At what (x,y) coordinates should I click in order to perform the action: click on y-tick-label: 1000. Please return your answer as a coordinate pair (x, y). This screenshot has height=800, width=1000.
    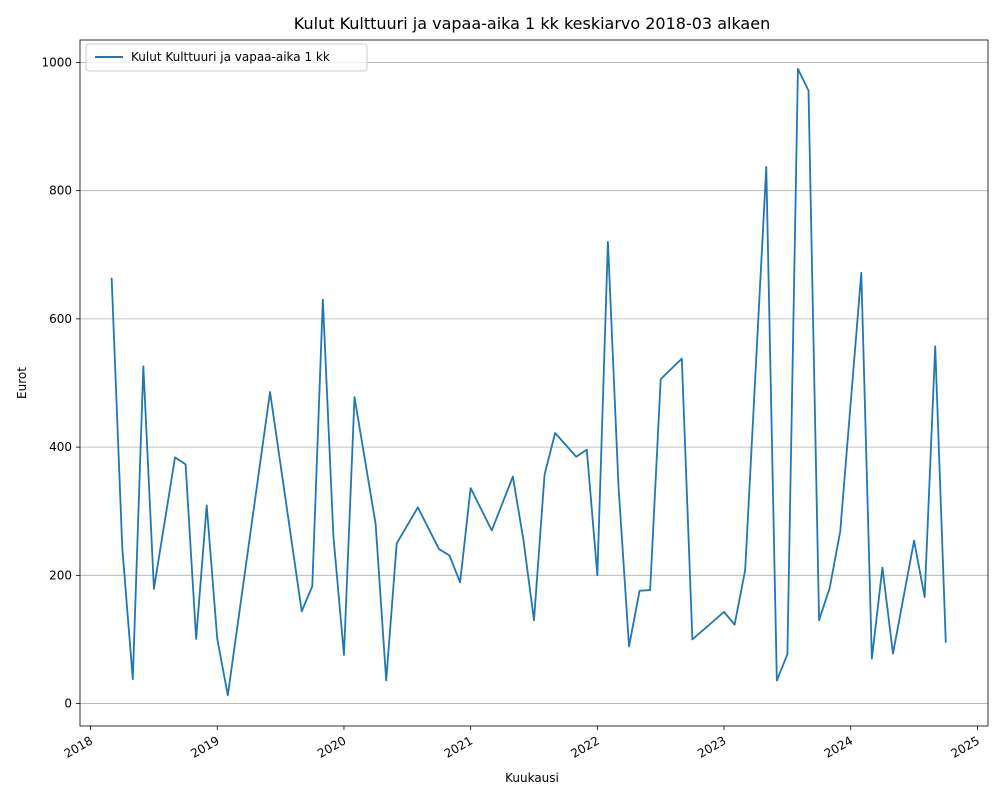
    Looking at the image, I should click on (56, 62).